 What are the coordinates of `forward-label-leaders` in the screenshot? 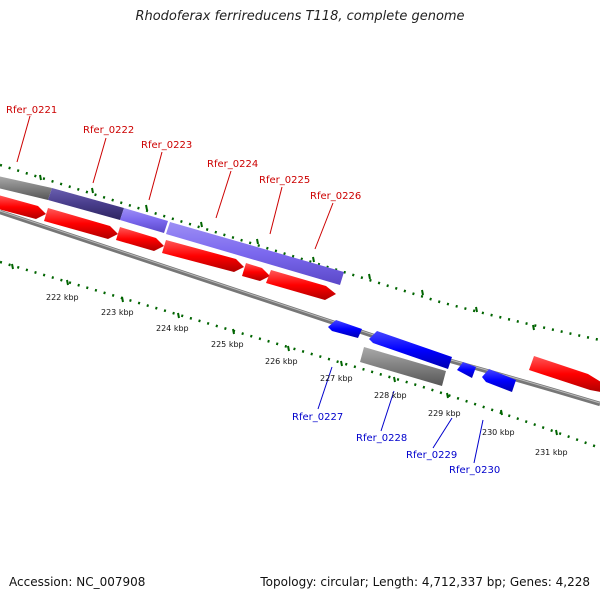 It's located at (175, 182).